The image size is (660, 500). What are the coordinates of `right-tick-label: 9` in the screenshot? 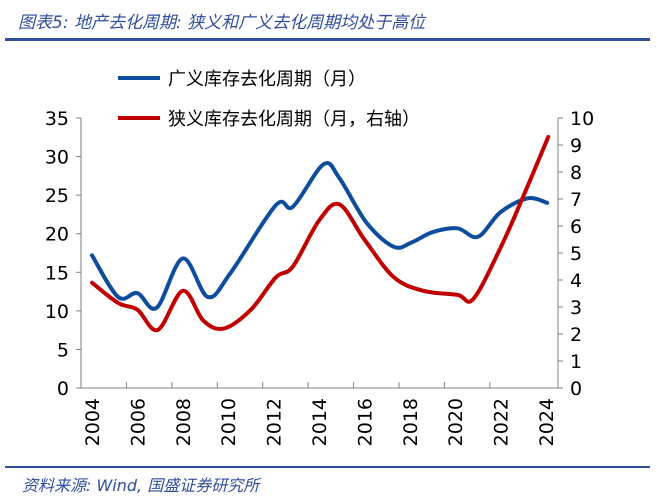 It's located at (576, 146).